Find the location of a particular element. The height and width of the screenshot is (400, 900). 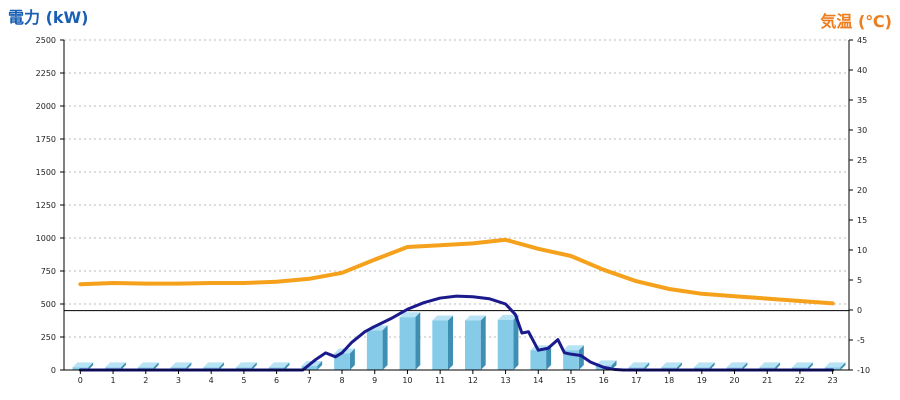

right-axis-label: 気温 (℃) is located at coordinates (856, 21).